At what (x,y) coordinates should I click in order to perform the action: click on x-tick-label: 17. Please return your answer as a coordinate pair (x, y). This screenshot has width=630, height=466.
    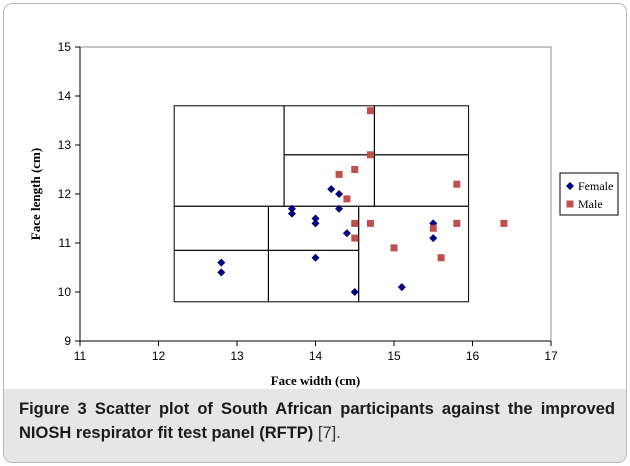
    Looking at the image, I should click on (551, 356).